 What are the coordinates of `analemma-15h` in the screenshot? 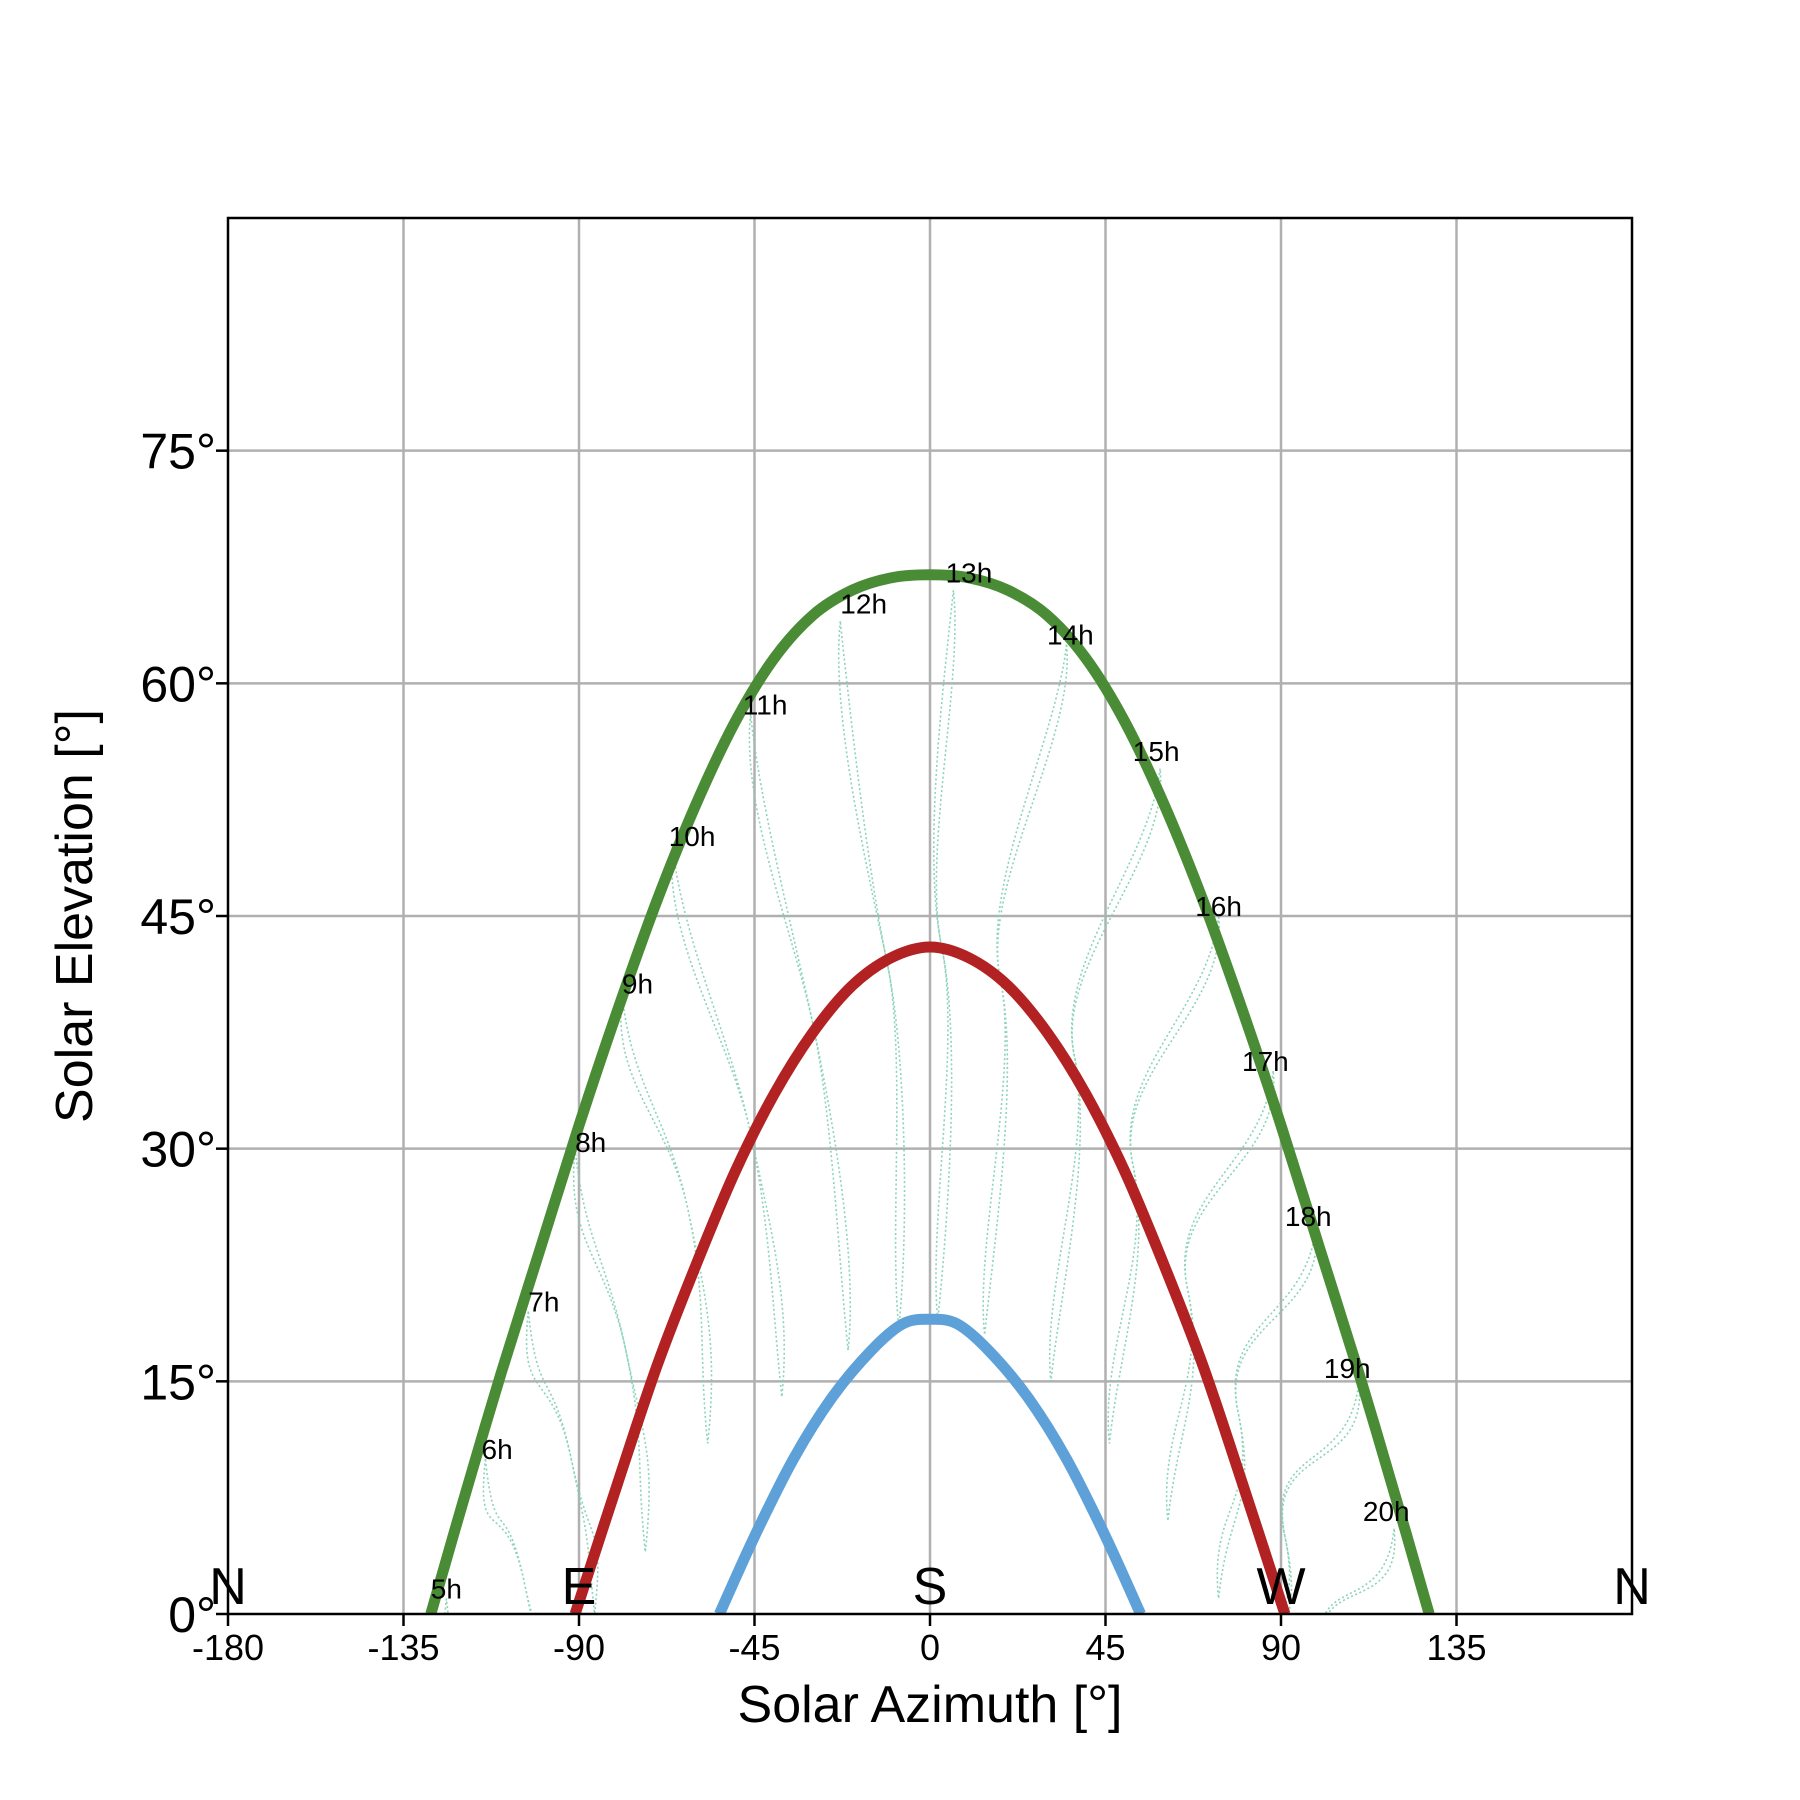 It's located at (1105, 1075).